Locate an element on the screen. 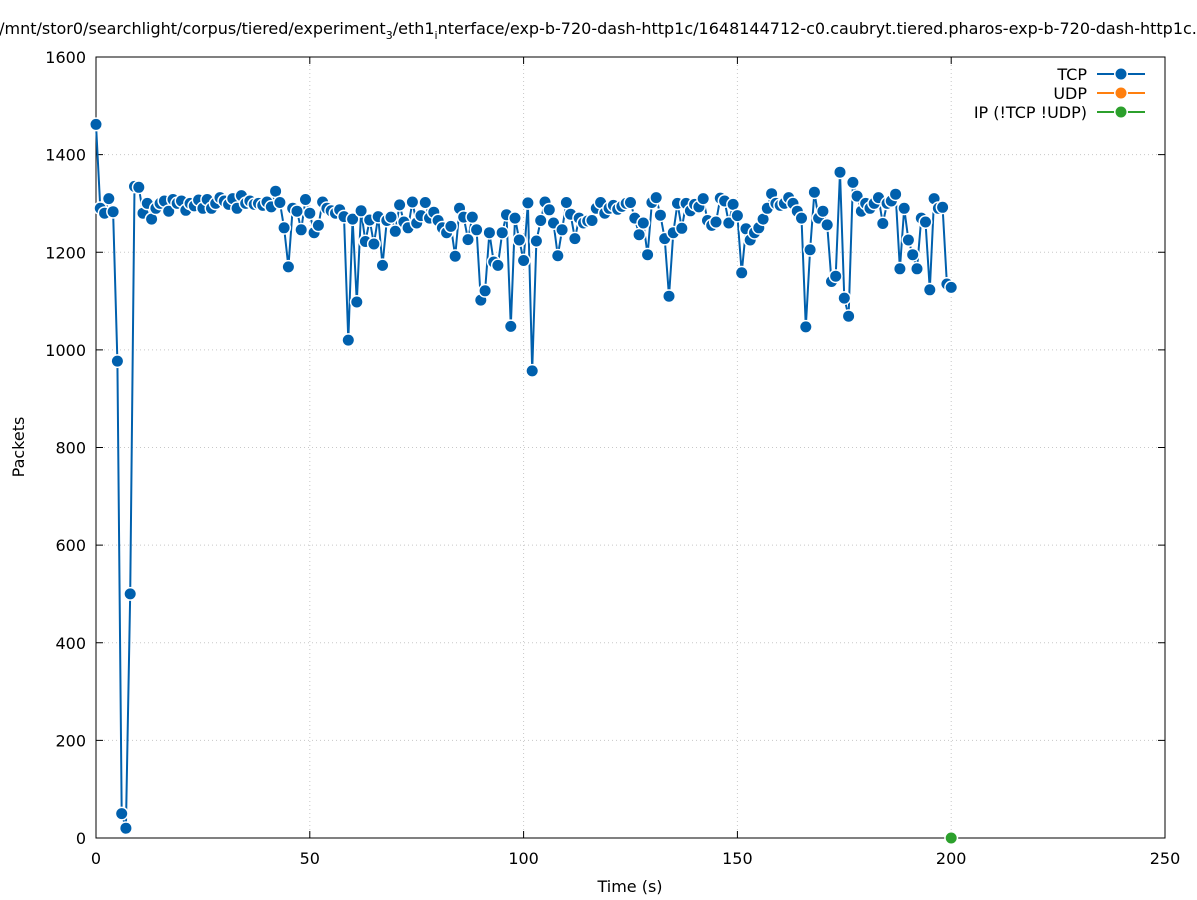  chart-title-subscript-1: 3 is located at coordinates (389, 35).